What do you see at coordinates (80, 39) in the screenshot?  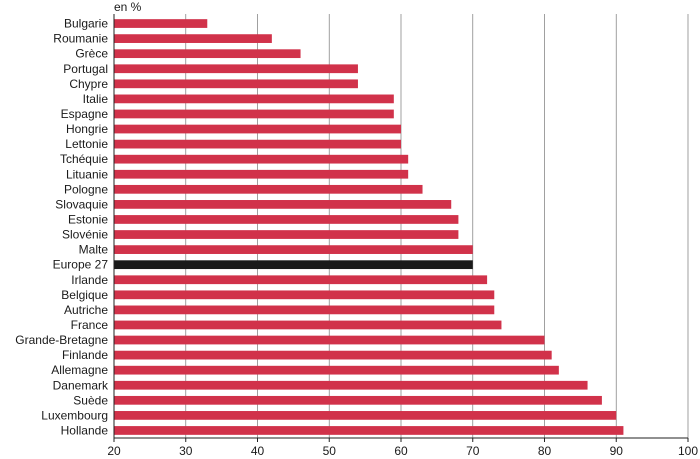 I see `category-label: Roumanie` at bounding box center [80, 39].